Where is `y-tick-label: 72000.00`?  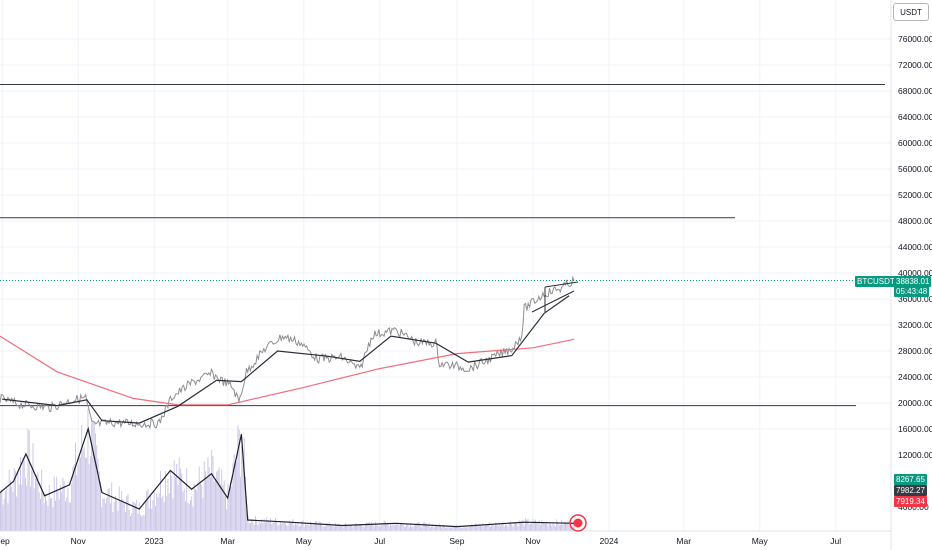 y-tick-label: 72000.00 is located at coordinates (915, 65).